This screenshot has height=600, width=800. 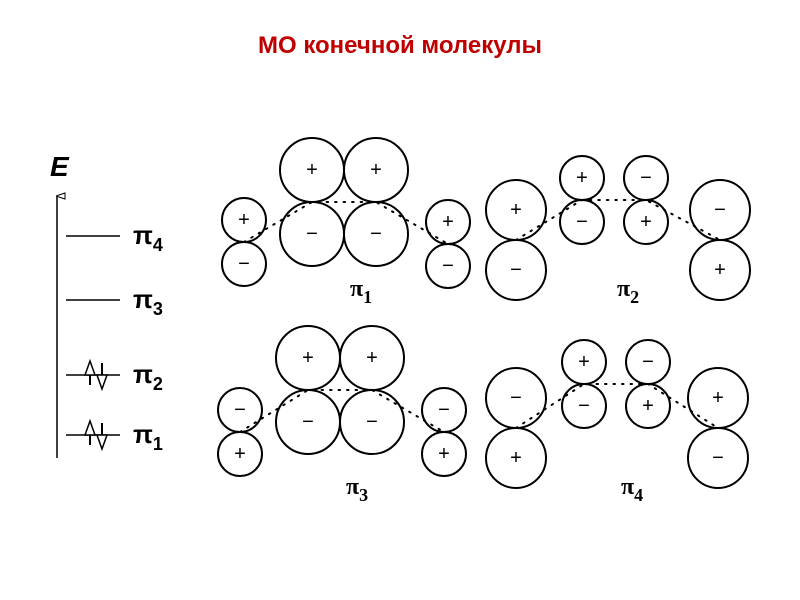 I want to click on level-label: π3, so click(x=148, y=301).